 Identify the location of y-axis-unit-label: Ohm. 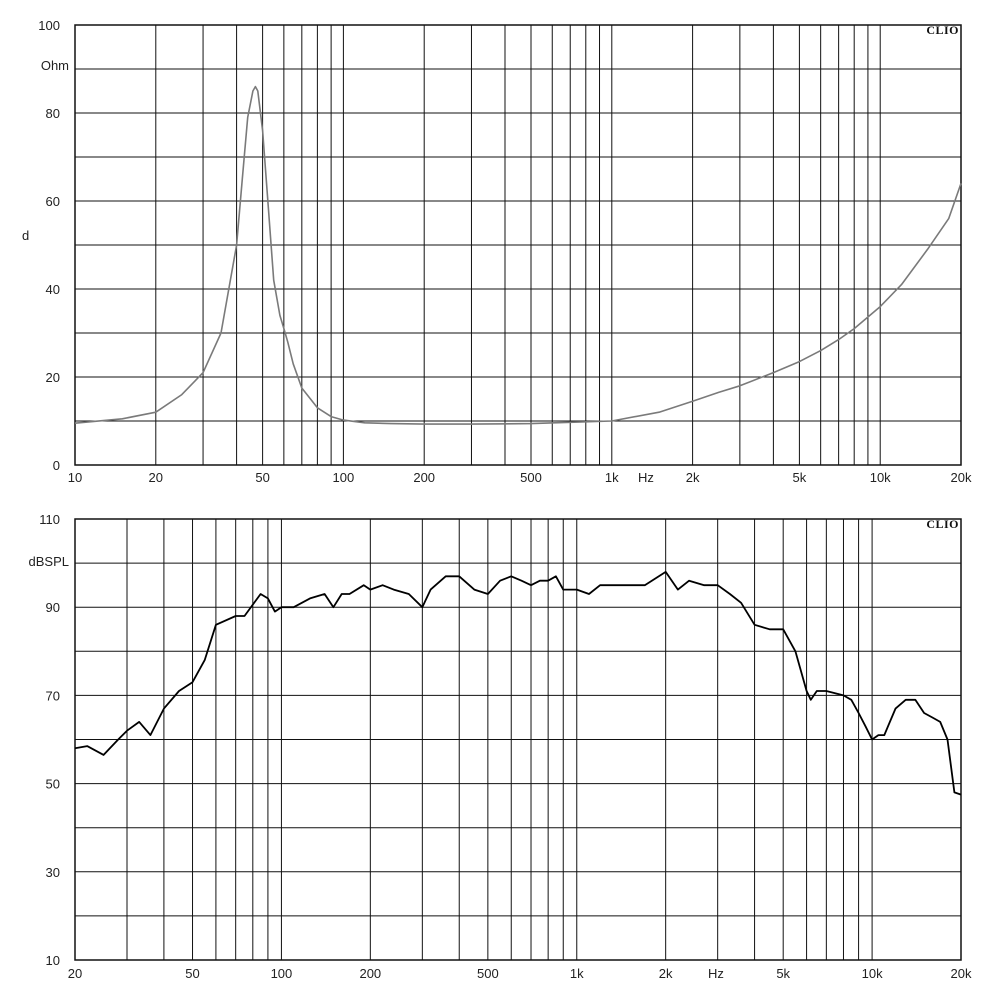
(55, 65).